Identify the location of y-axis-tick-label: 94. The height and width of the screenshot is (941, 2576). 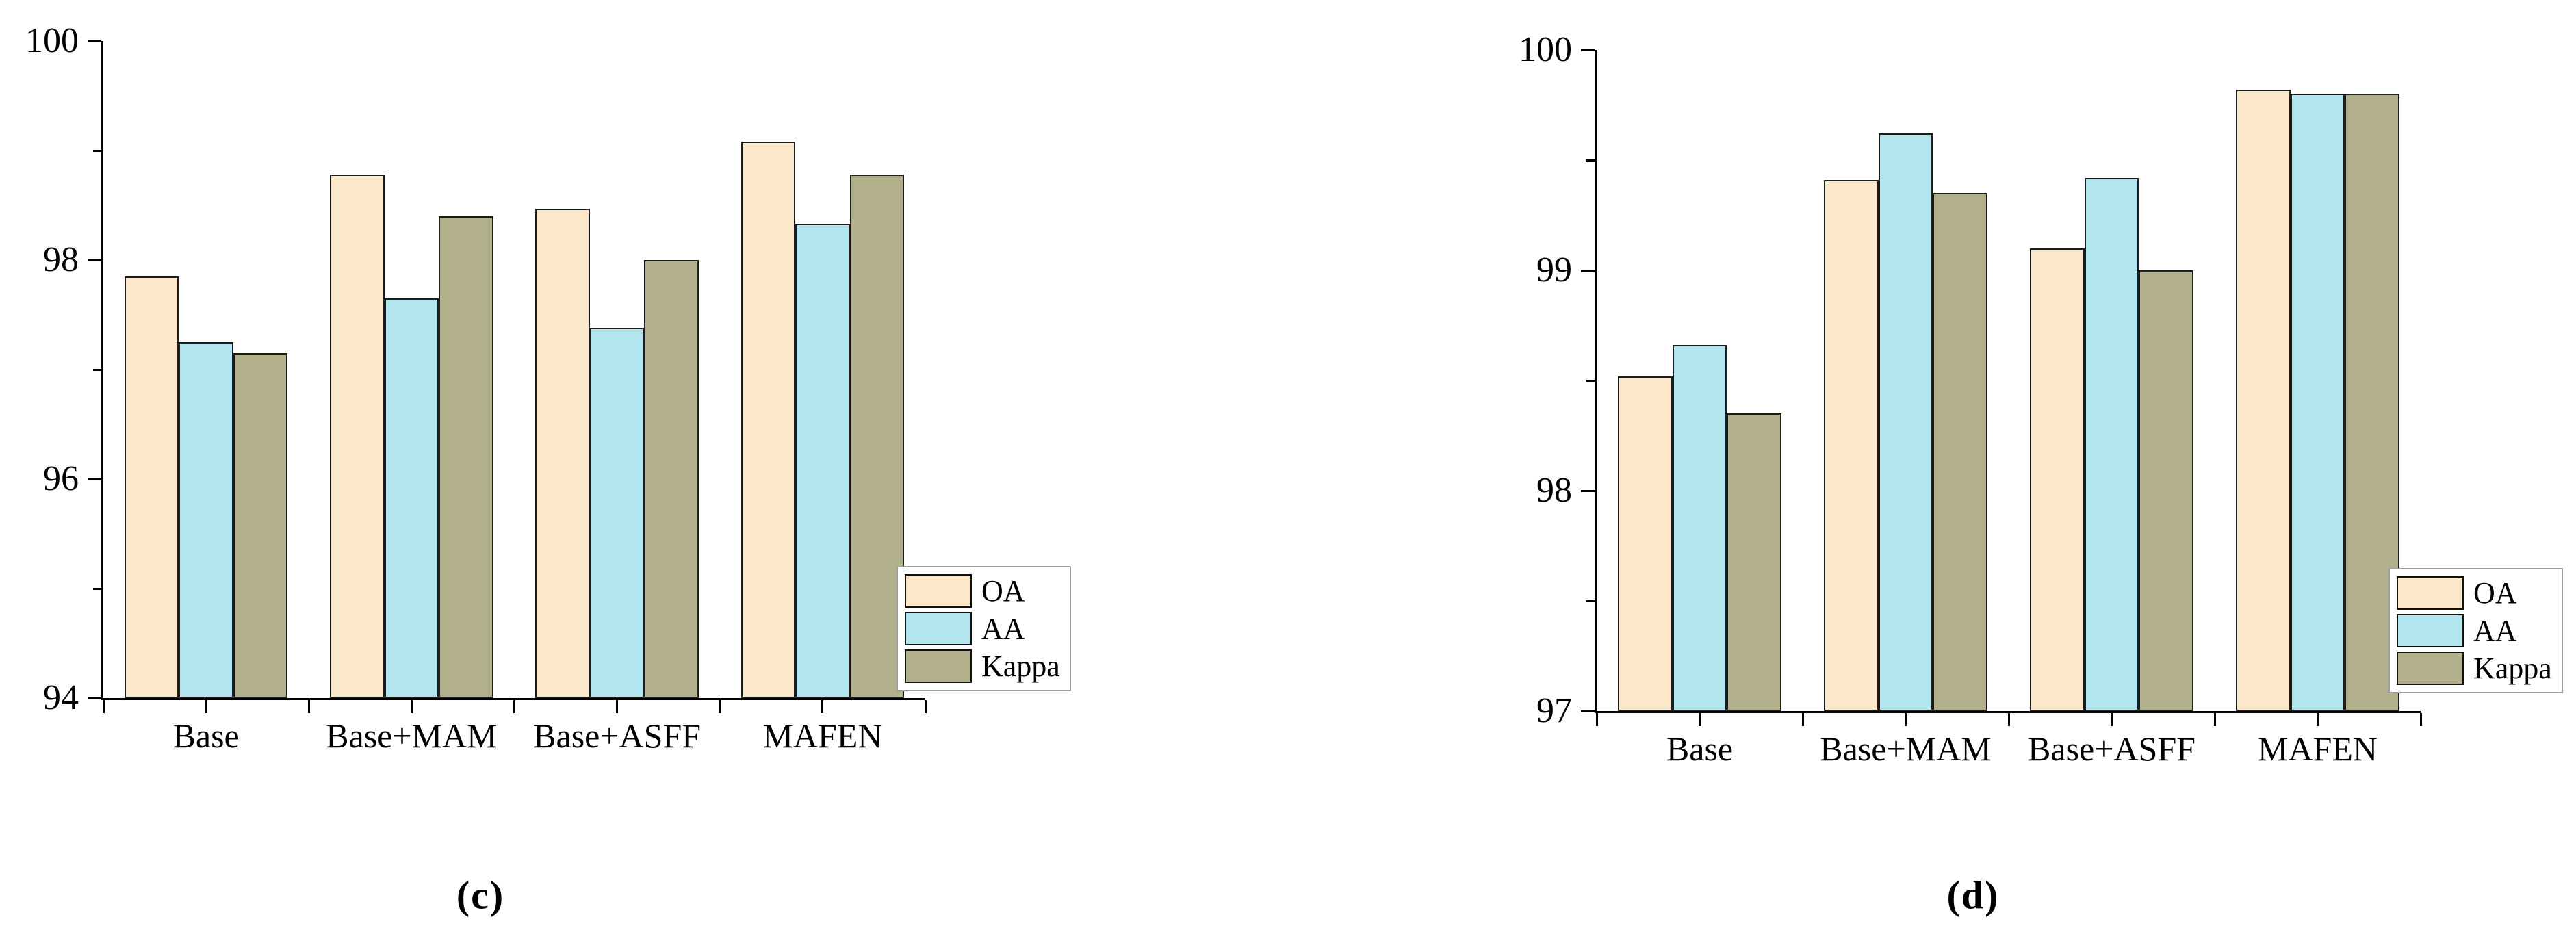
(61, 697).